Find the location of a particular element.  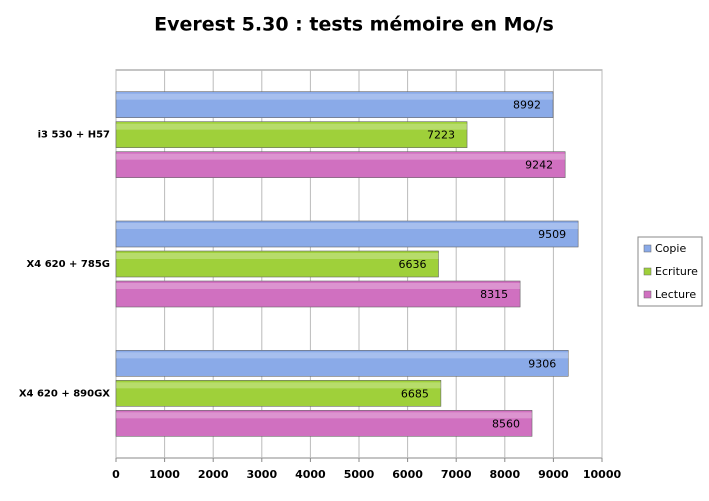

data-label: 9509 is located at coordinates (552, 234).